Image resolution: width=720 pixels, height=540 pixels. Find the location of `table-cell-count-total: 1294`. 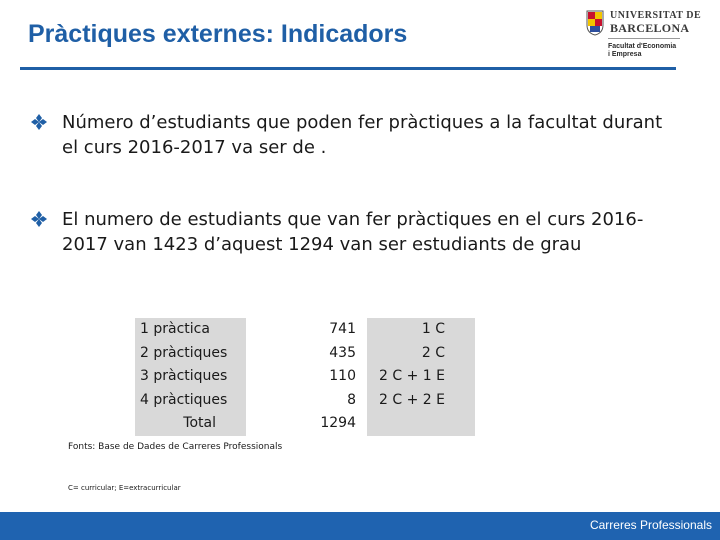

table-cell-count-total: 1294 is located at coordinates (338, 423).